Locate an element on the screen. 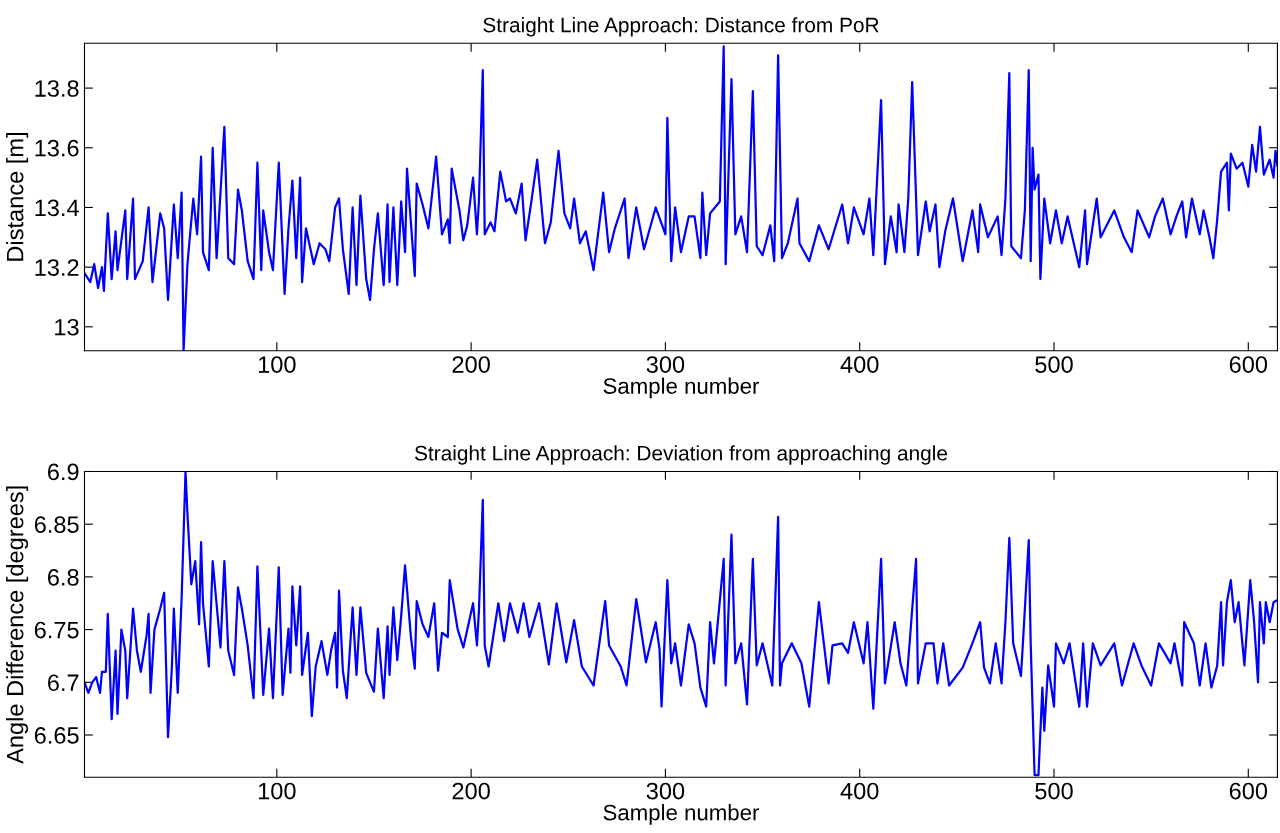  y-tick-label: 6.9 is located at coordinates (63, 472).